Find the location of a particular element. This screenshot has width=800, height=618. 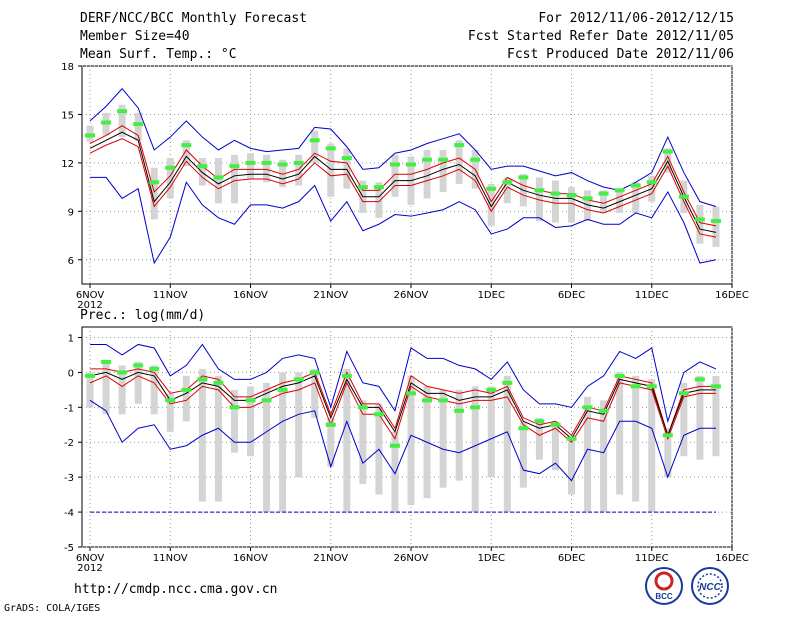

prec-ytick-label: -4 is located at coordinates (69, 513).